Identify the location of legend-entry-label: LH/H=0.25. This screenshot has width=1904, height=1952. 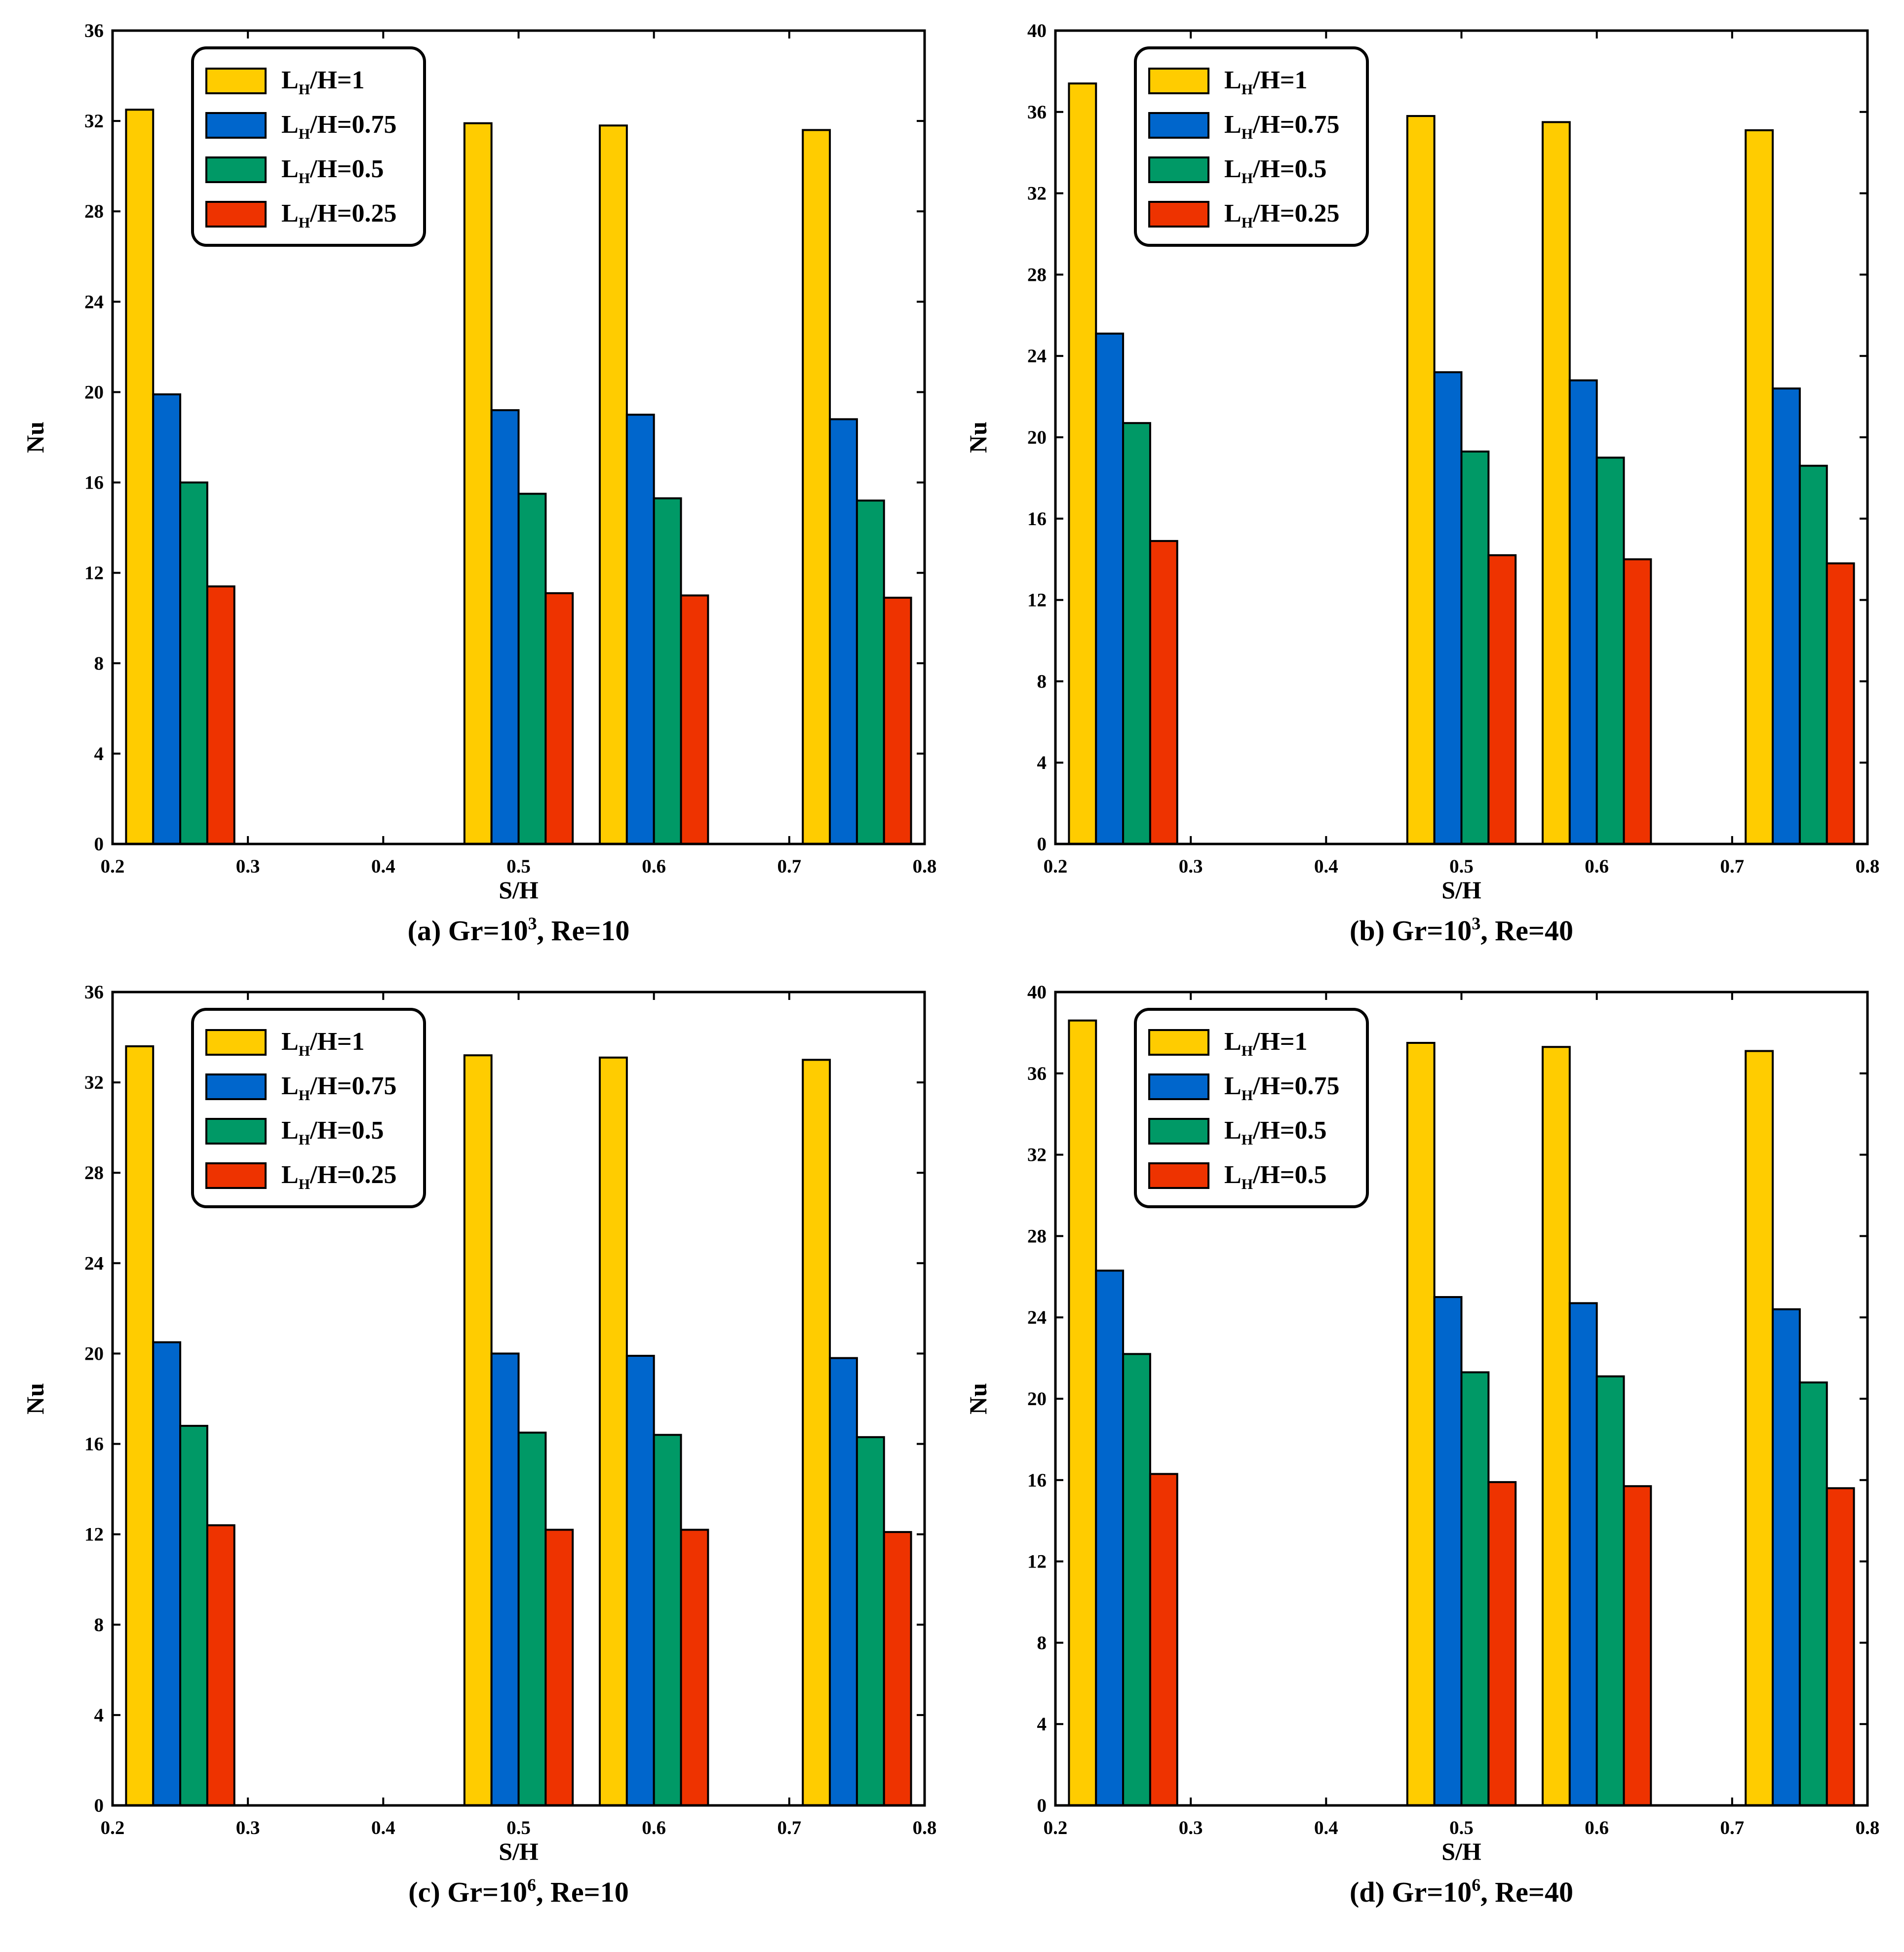
(339, 1177).